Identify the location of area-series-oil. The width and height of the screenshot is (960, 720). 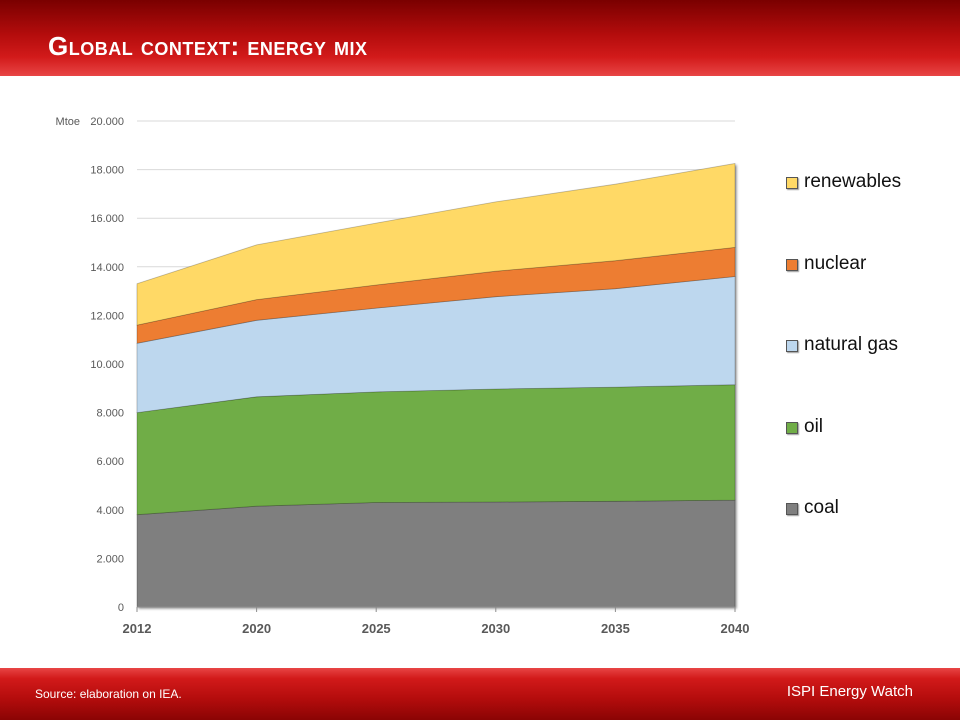
(436, 450).